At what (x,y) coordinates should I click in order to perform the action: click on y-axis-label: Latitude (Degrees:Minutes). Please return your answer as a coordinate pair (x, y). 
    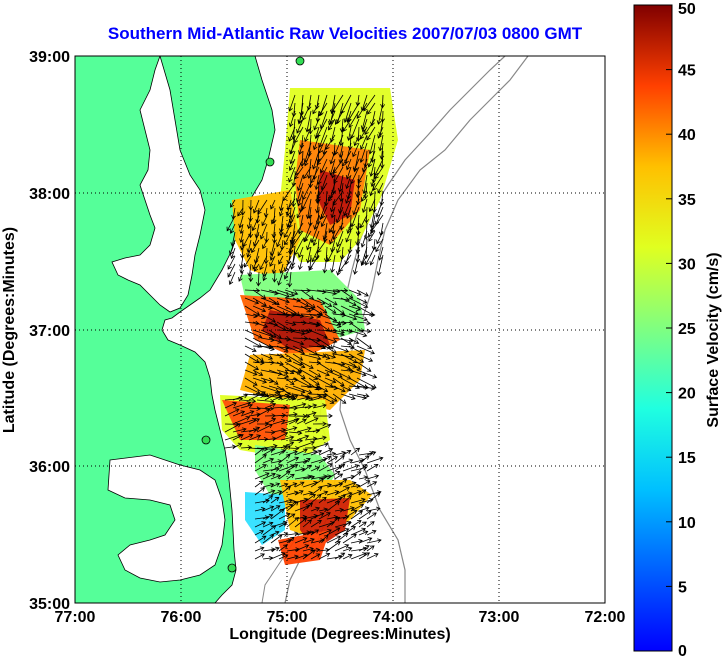
    Looking at the image, I should click on (9, 330).